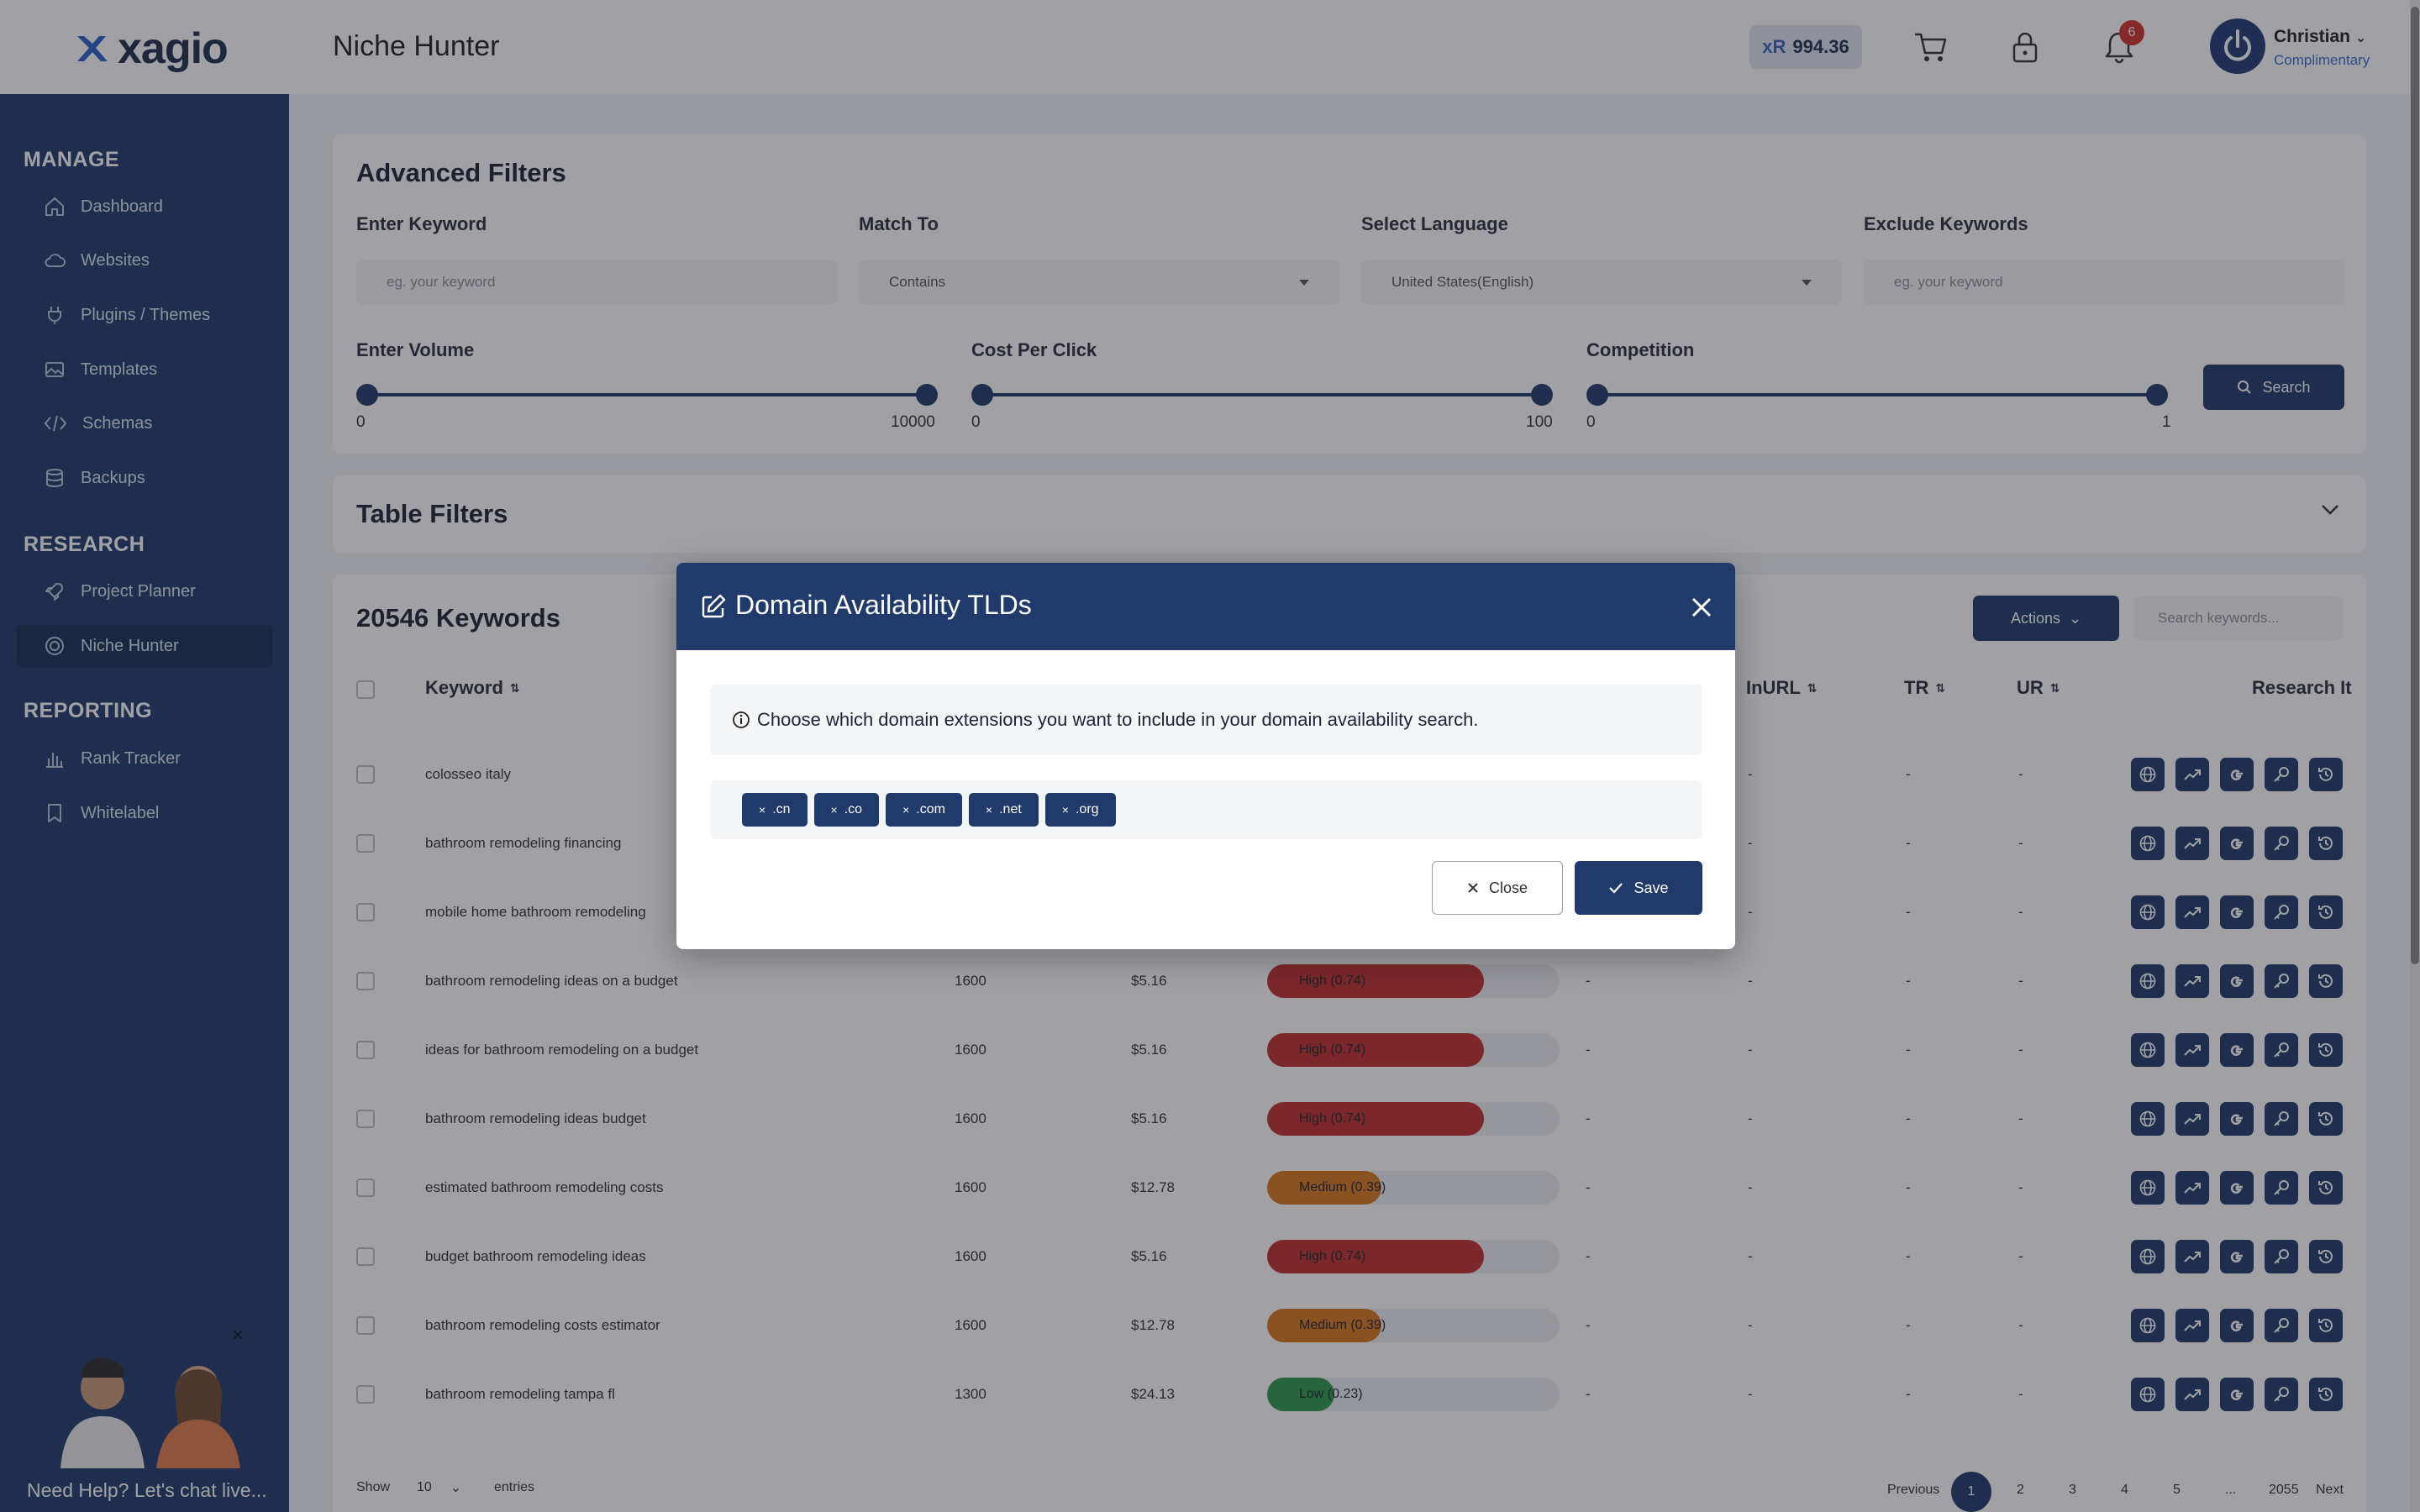  I want to click on tld-tag: × .org, so click(1080, 810).